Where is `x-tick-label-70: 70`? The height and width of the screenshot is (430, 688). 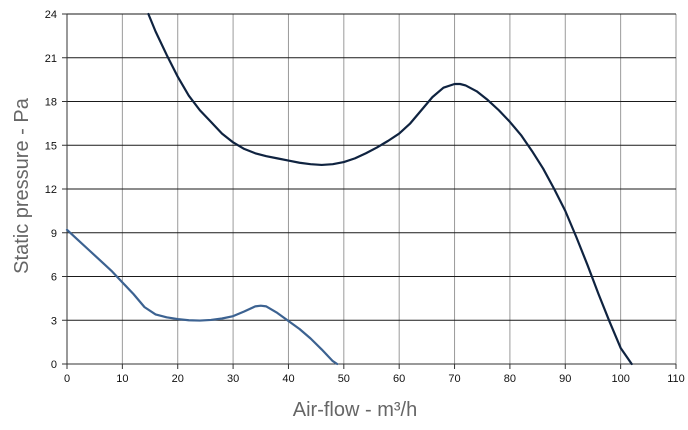
x-tick-label-70: 70 is located at coordinates (454, 379).